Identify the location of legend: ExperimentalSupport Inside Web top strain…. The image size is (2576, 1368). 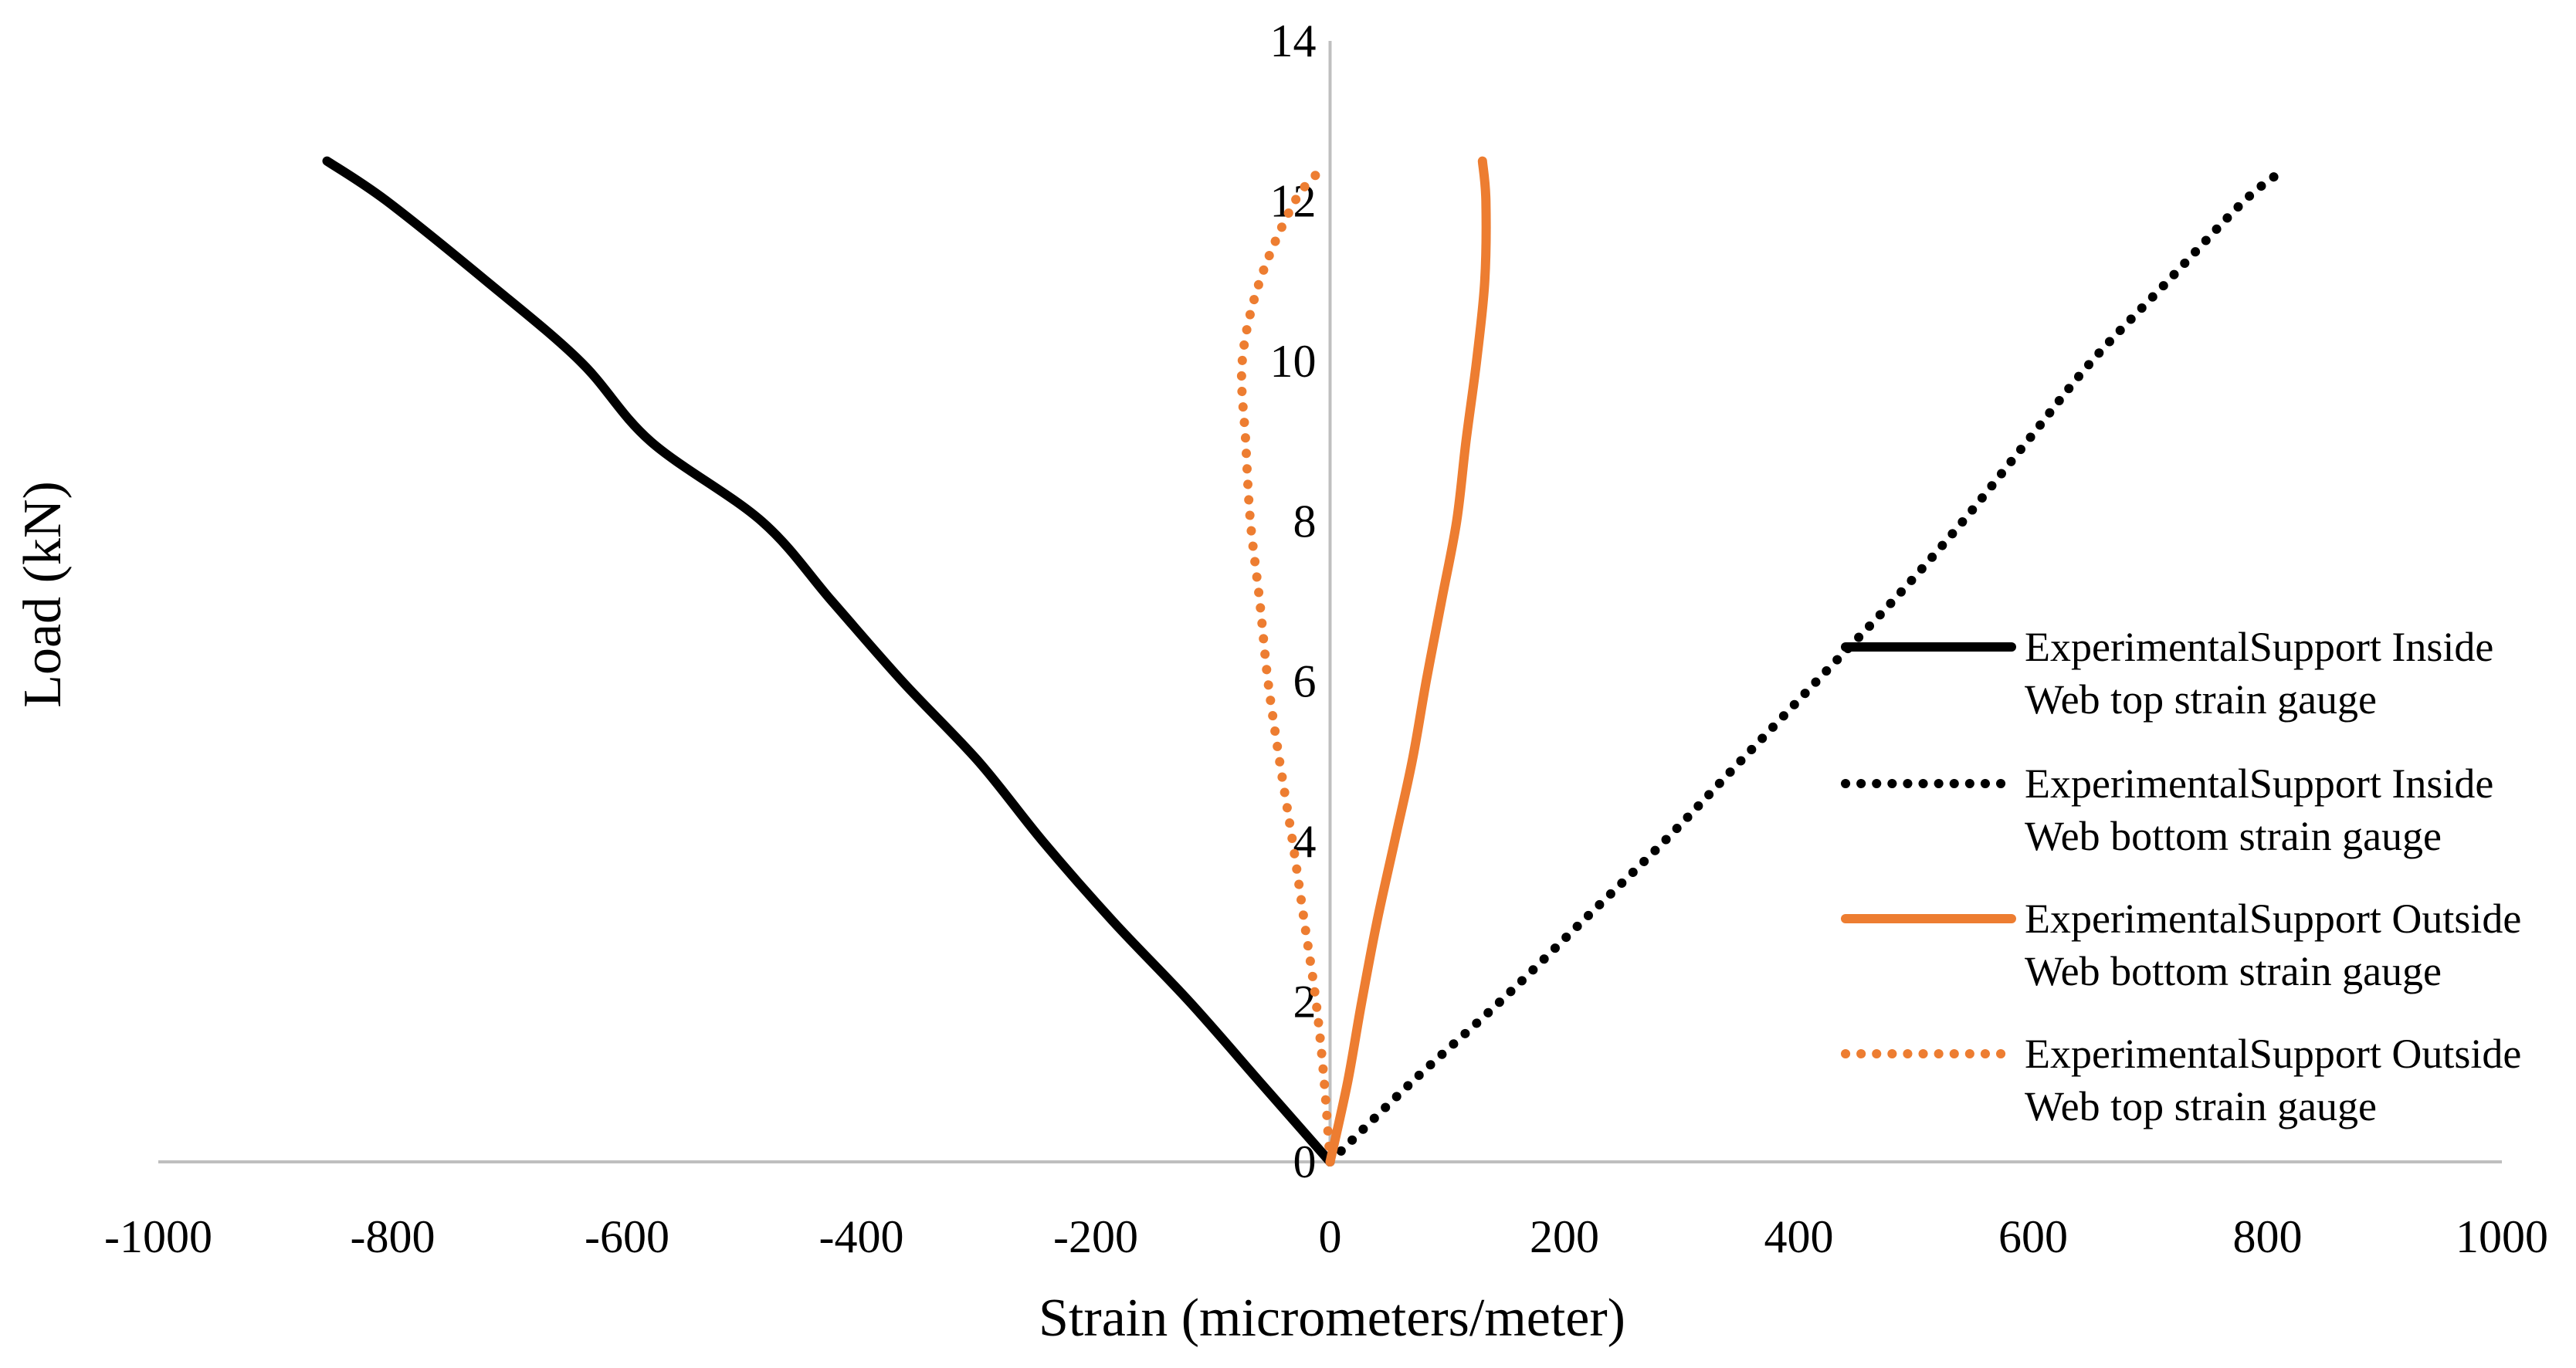
(2181, 876).